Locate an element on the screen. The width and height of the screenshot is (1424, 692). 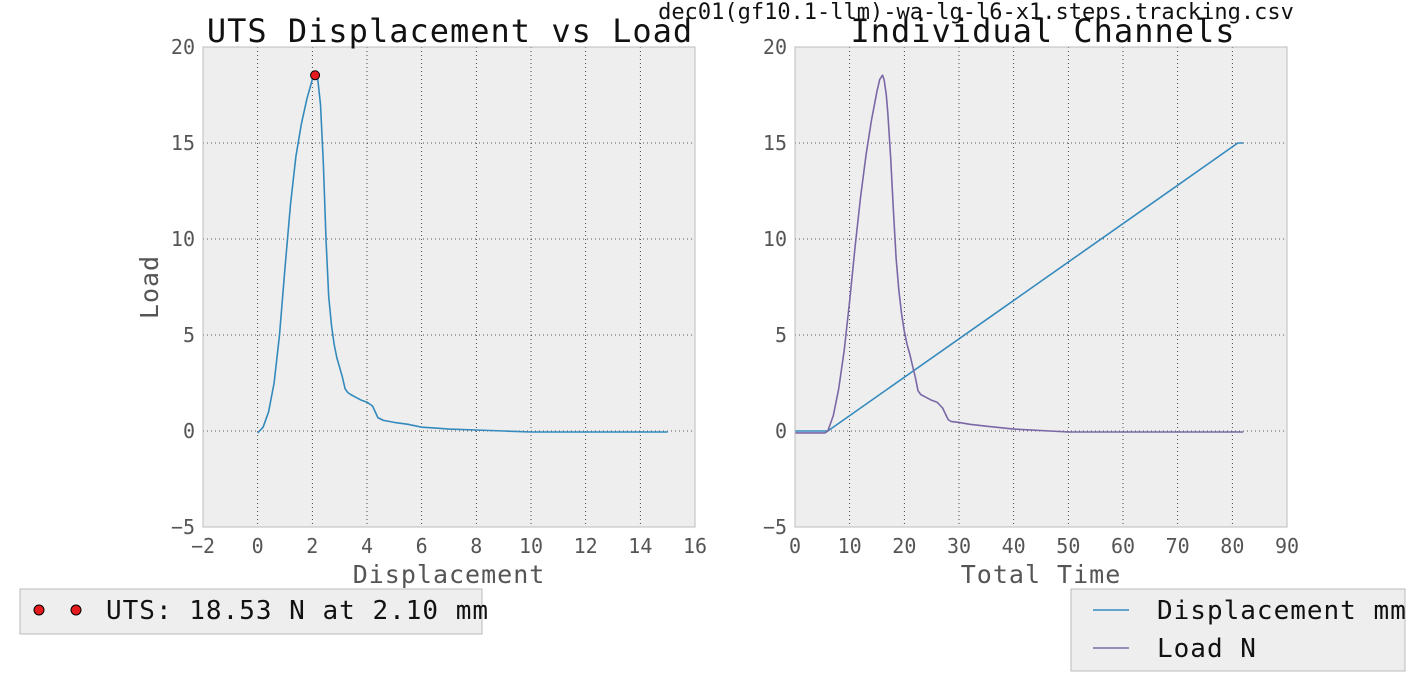
left-legend: UTS: 18.53 N at 2.10 mm is located at coordinates (254, 611).